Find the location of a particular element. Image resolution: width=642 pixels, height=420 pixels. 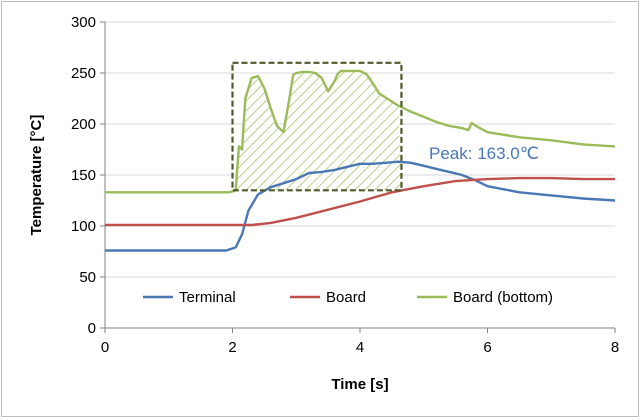

highlight-rectangle is located at coordinates (317, 126).